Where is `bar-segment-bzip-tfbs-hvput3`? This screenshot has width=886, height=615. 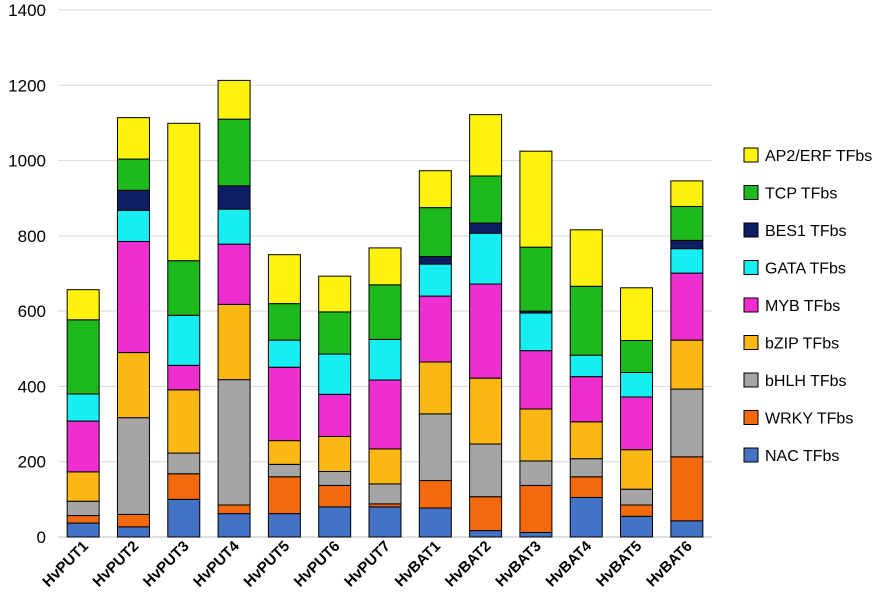
bar-segment-bzip-tfbs-hvput3 is located at coordinates (184, 421).